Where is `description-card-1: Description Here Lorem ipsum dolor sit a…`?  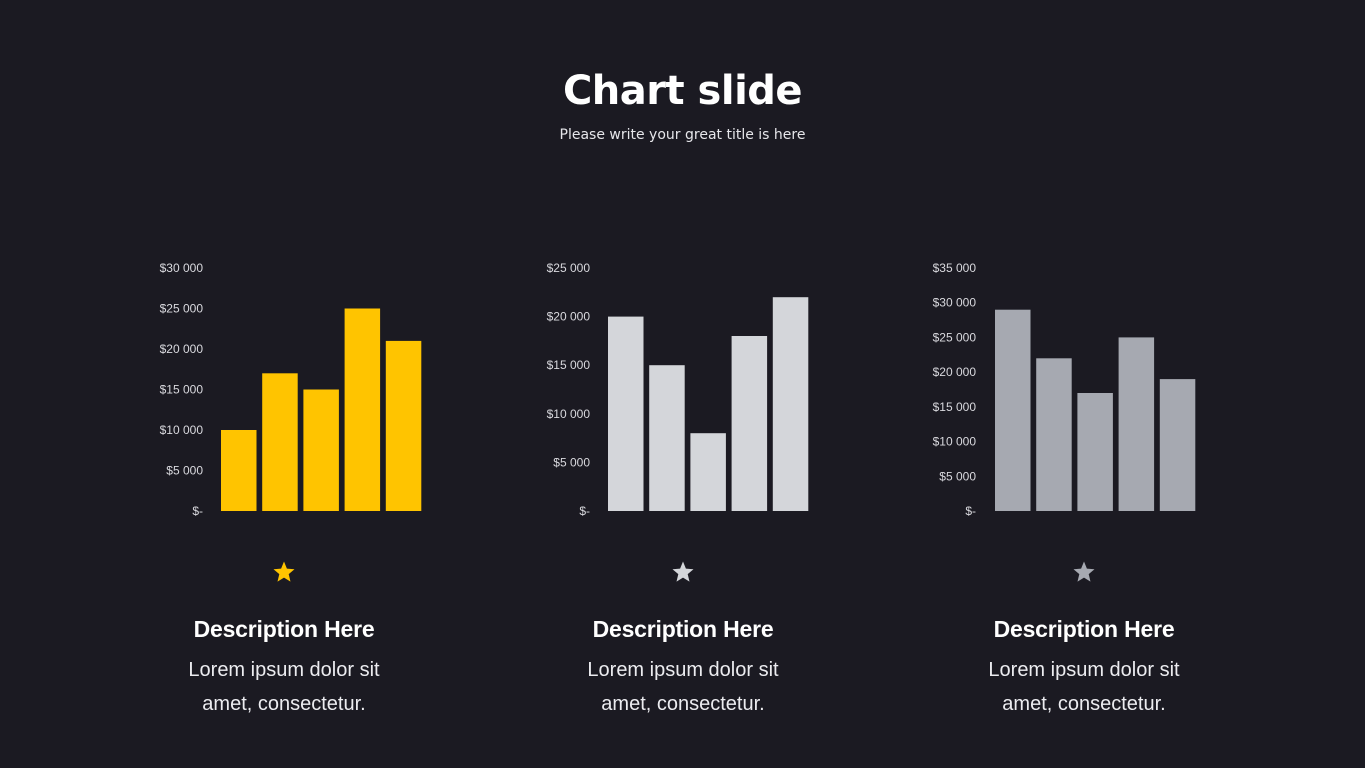 description-card-1: Description Here Lorem ipsum dolor sit a… is located at coordinates (284, 640).